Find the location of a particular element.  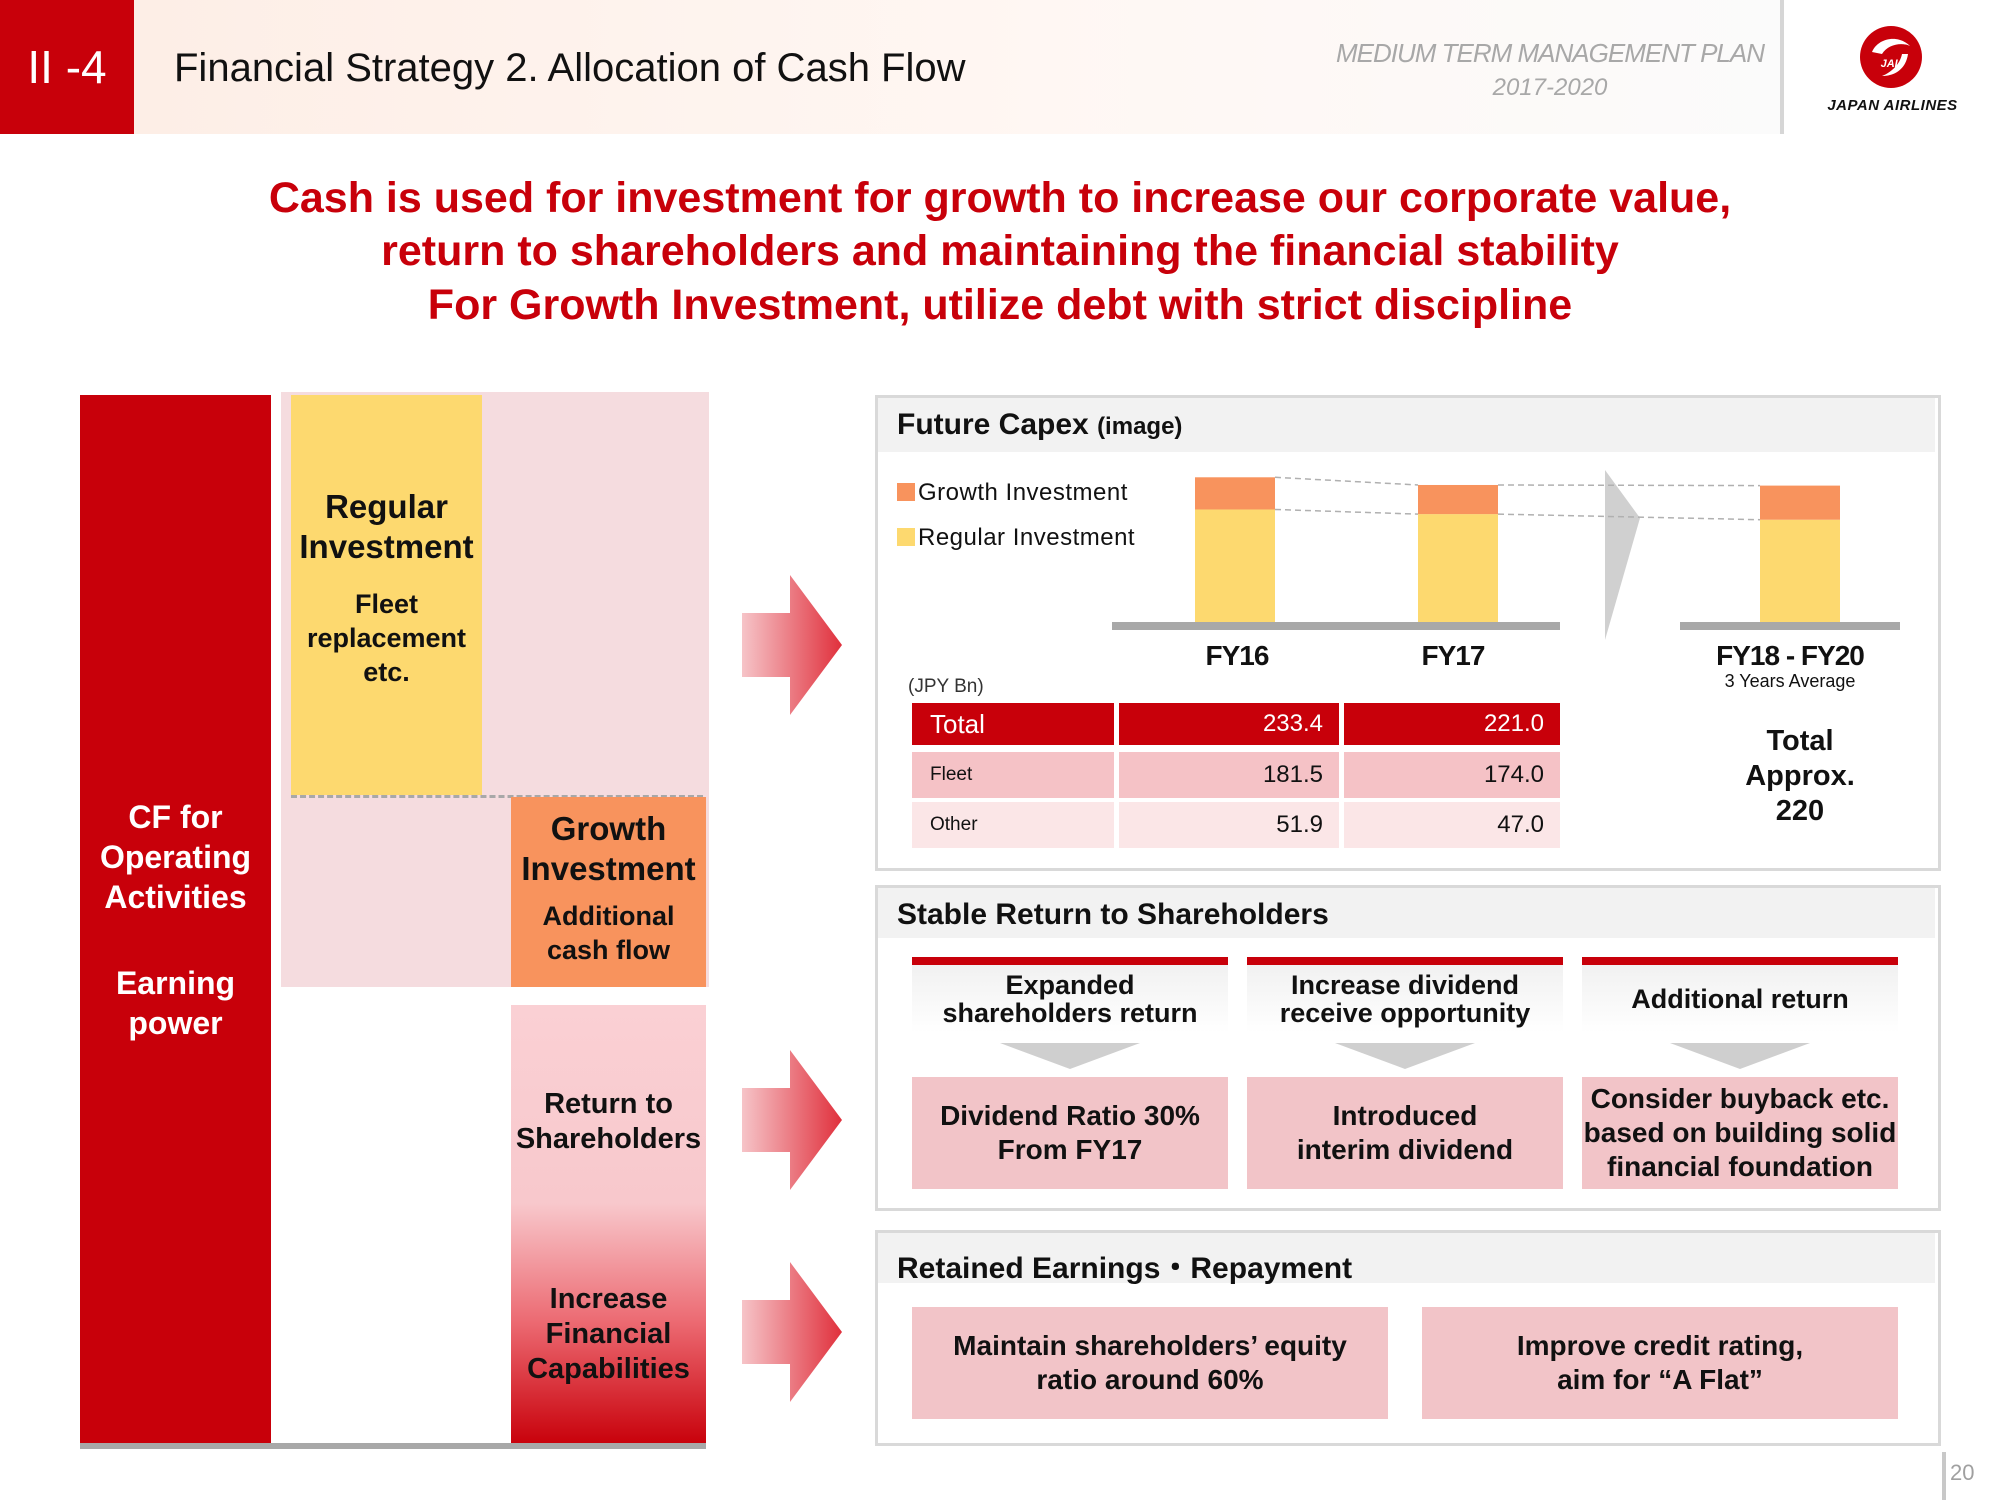

total-fy17-cell: 221.0 is located at coordinates (1452, 724).